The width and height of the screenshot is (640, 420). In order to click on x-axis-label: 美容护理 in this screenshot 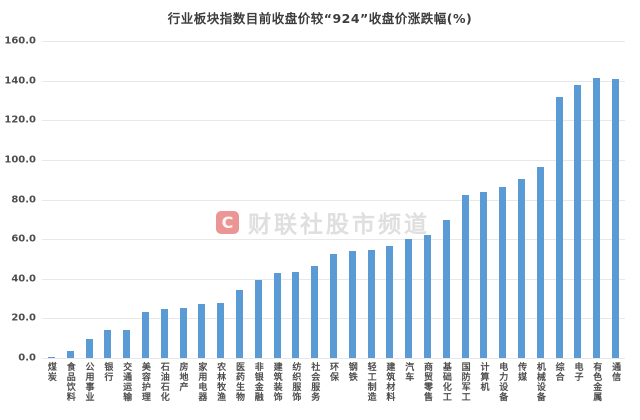, I will do `click(144, 382)`.